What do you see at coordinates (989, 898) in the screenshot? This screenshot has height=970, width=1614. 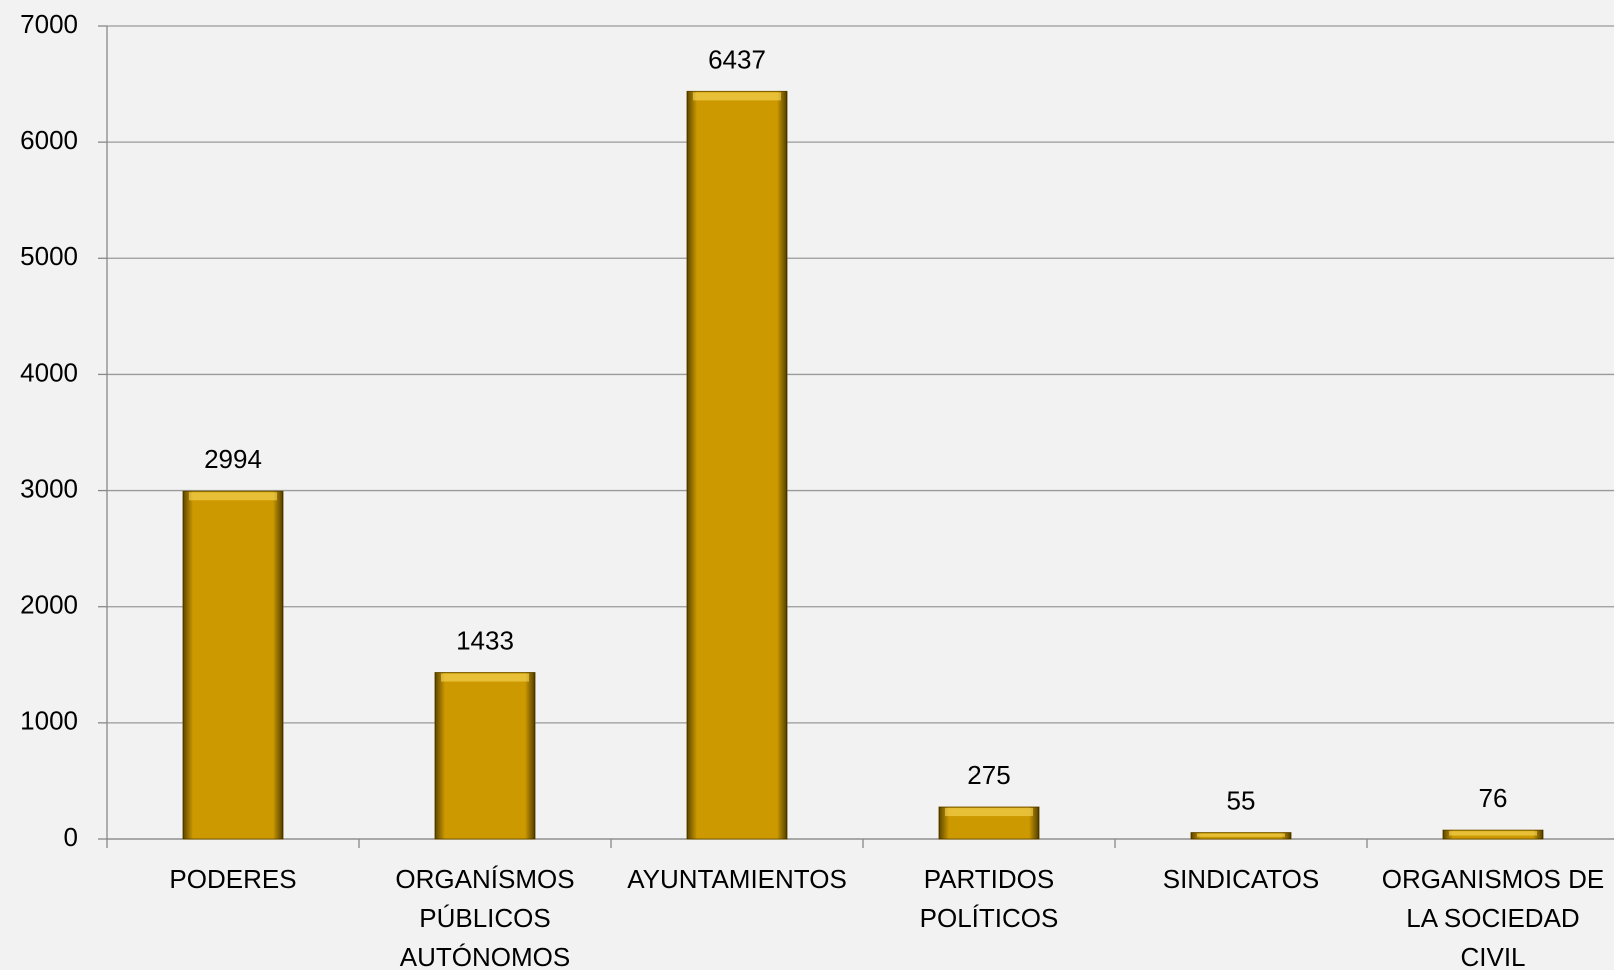 I see `x-tick-label: PARTIDOS POLÍTICOS` at bounding box center [989, 898].